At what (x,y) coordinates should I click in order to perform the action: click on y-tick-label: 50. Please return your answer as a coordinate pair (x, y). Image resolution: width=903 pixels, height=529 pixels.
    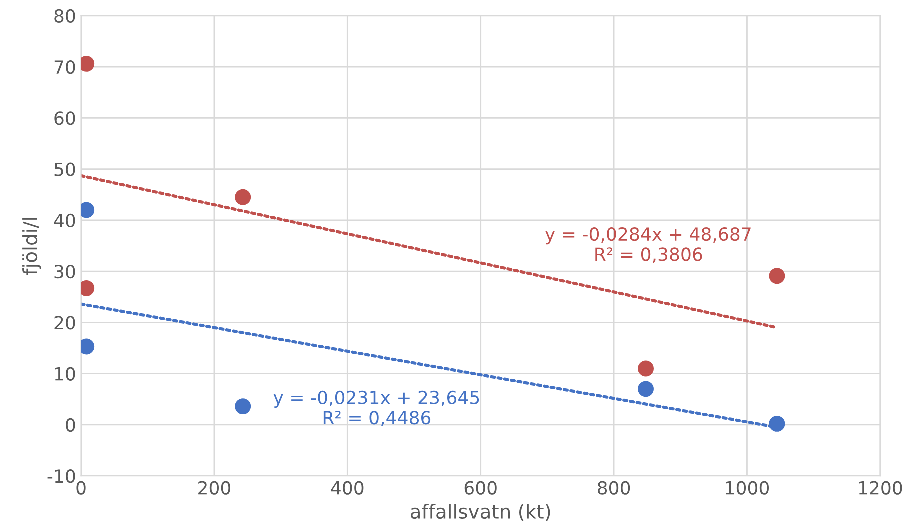
    Looking at the image, I should click on (65, 169).